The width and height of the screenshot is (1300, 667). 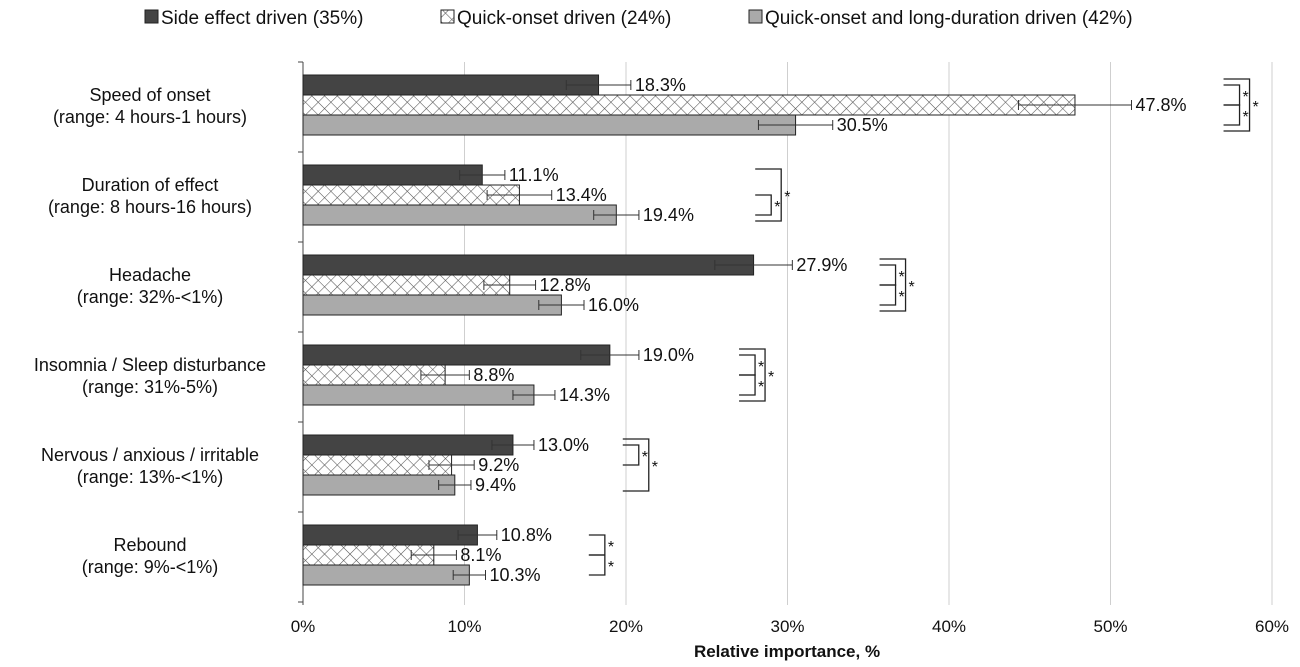 I want to click on x-tick-label: 20%, so click(x=626, y=626).